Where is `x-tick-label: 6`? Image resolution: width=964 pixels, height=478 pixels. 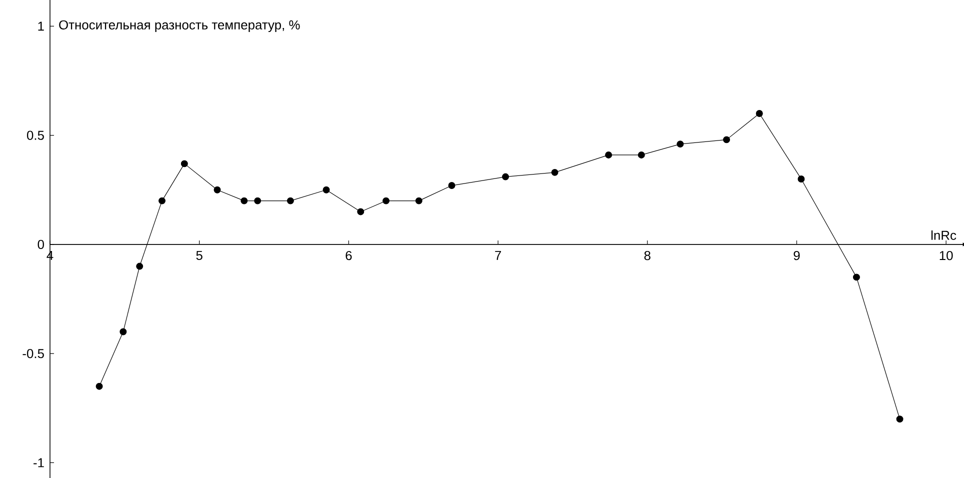 x-tick-label: 6 is located at coordinates (349, 255).